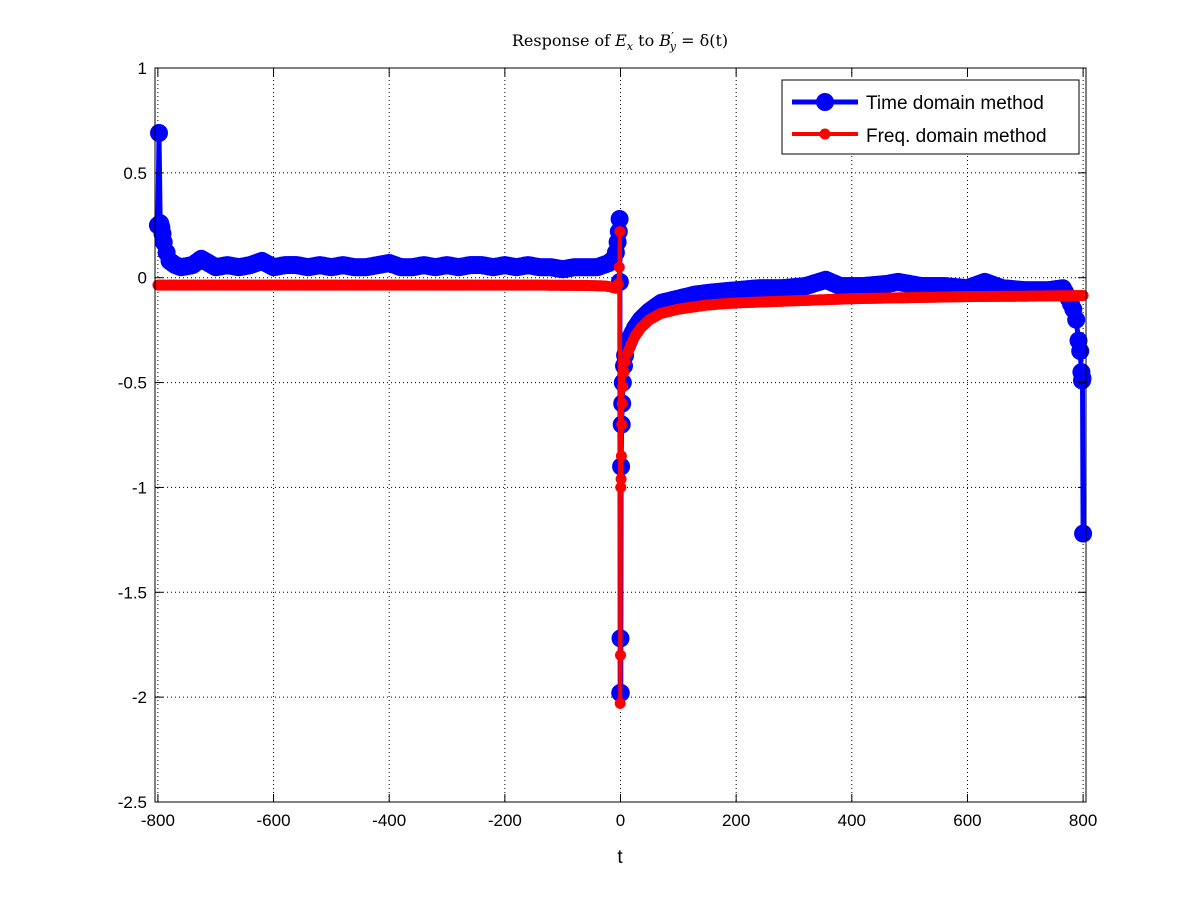 This screenshot has height=900, width=1200. Describe the element at coordinates (563, 40) in the screenshot. I see `title-prefix: Response of` at that location.